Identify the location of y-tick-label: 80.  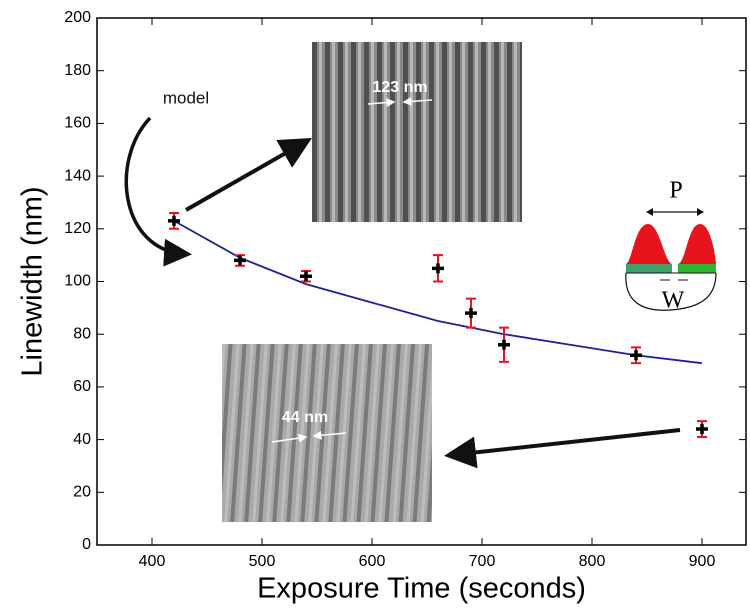
(82, 333).